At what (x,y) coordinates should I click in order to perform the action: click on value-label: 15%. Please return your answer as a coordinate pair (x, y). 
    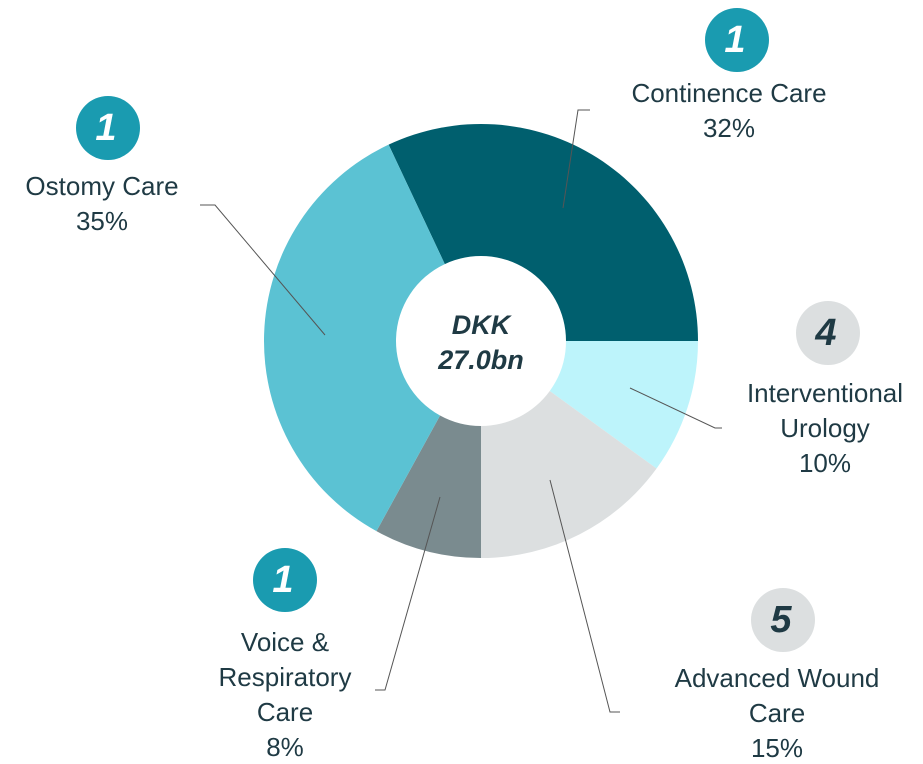
    Looking at the image, I should click on (777, 748).